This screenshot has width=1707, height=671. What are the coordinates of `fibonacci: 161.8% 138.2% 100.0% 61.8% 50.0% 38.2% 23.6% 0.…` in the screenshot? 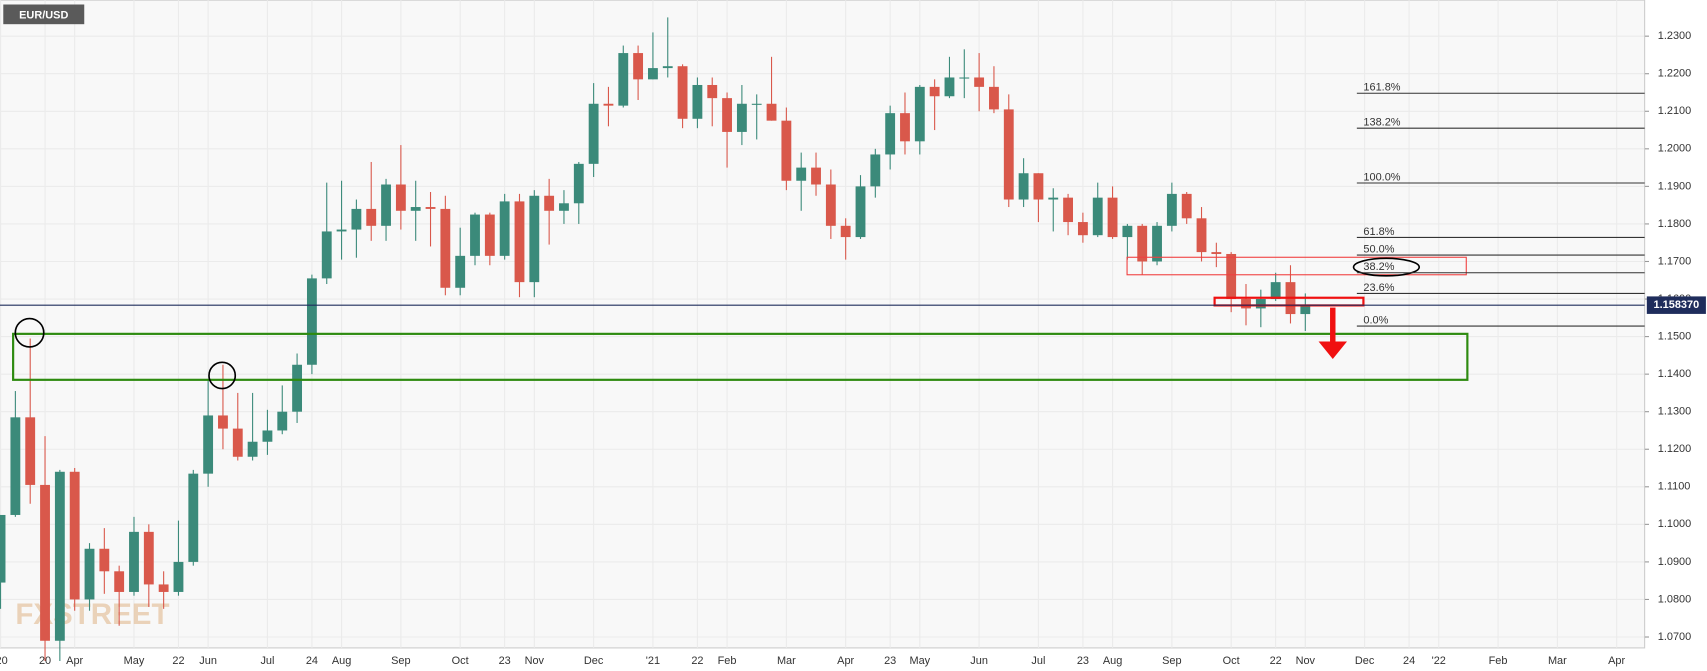 It's located at (1500, 204).